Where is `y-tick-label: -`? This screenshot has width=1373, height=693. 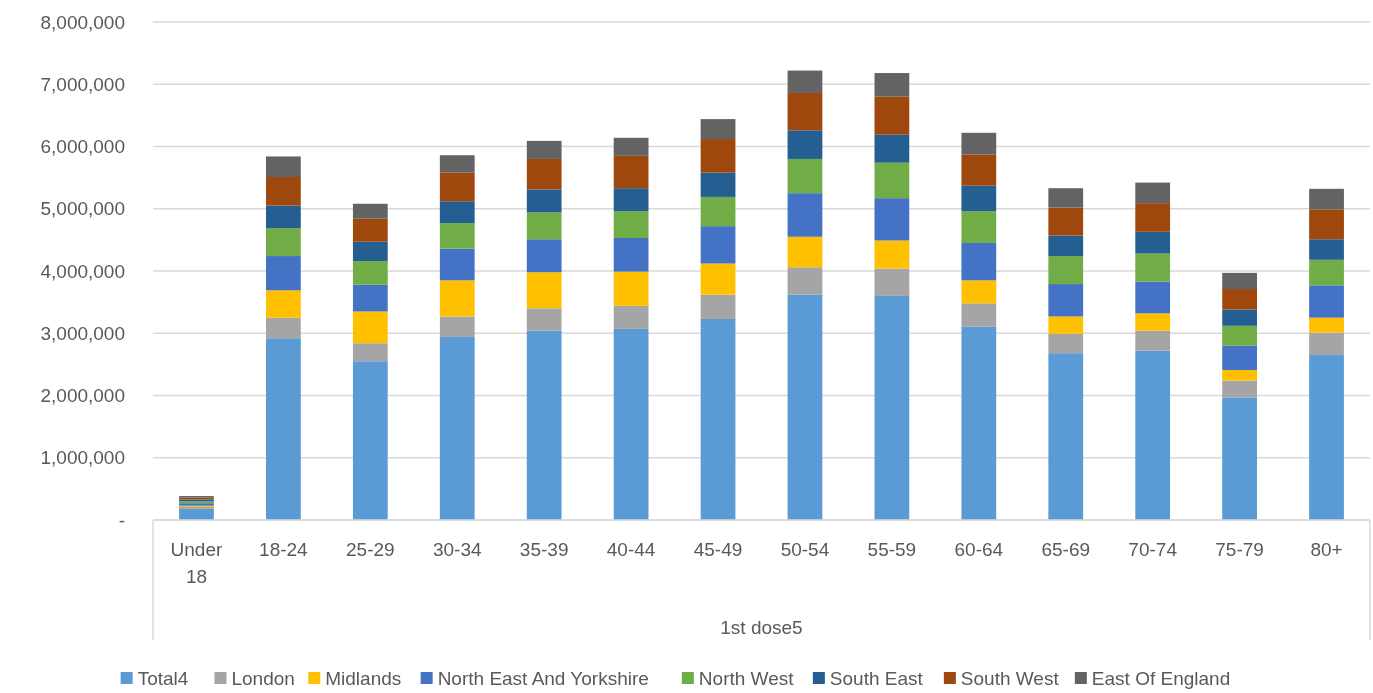 y-tick-label: - is located at coordinates (121, 520).